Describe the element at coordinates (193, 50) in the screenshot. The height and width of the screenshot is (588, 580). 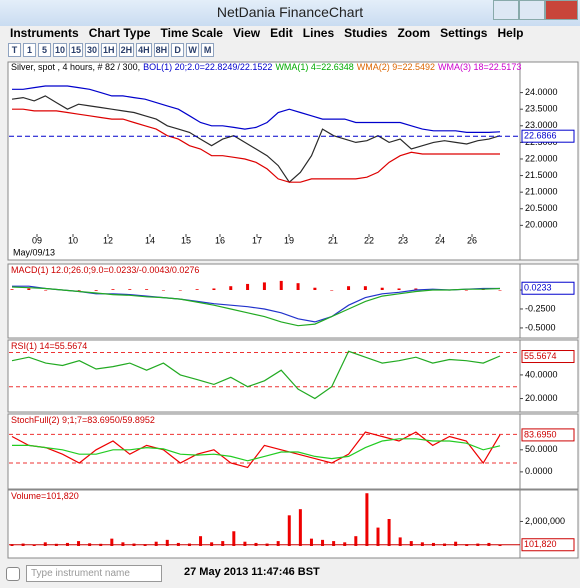
I see `timescale-button: W` at that location.